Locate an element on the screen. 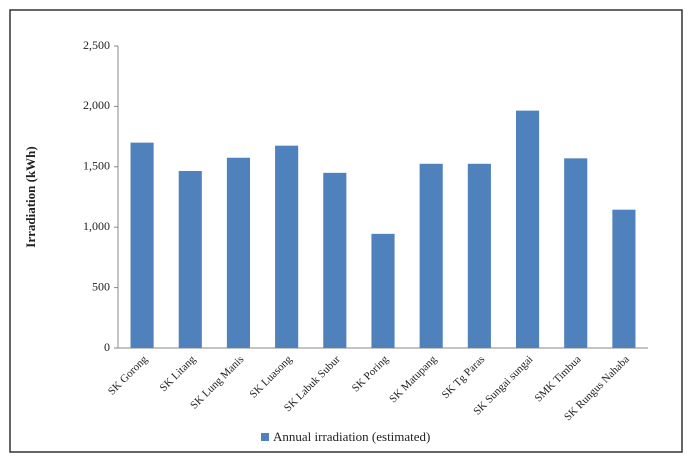 The height and width of the screenshot is (462, 692). y-axis-label: Irradiation (kWh) is located at coordinates (30, 196).